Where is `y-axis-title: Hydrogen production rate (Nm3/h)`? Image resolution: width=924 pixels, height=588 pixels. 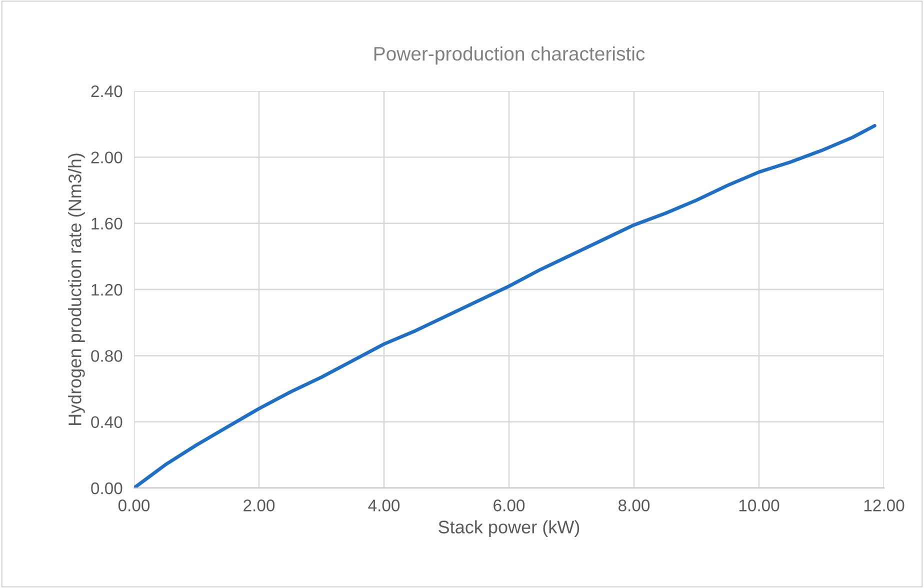 y-axis-title: Hydrogen production rate (Nm3/h) is located at coordinates (76, 289).